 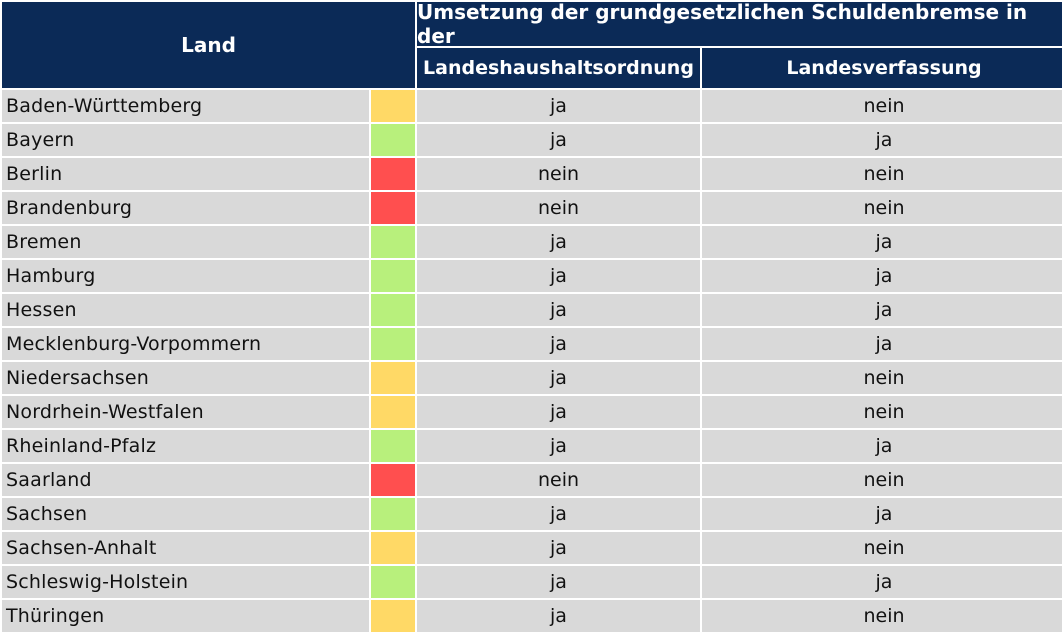 What do you see at coordinates (882, 68) in the screenshot?
I see `header-landesverfassung: Landesverfassung` at bounding box center [882, 68].